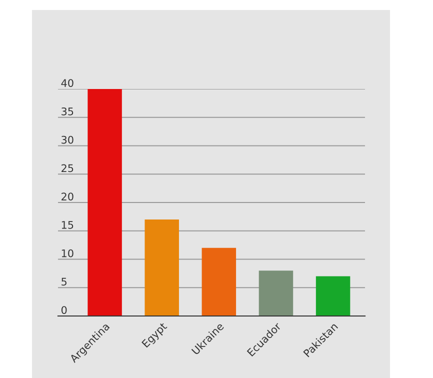  What do you see at coordinates (68, 168) in the screenshot?
I see `y-tick-label: 25` at bounding box center [68, 168].